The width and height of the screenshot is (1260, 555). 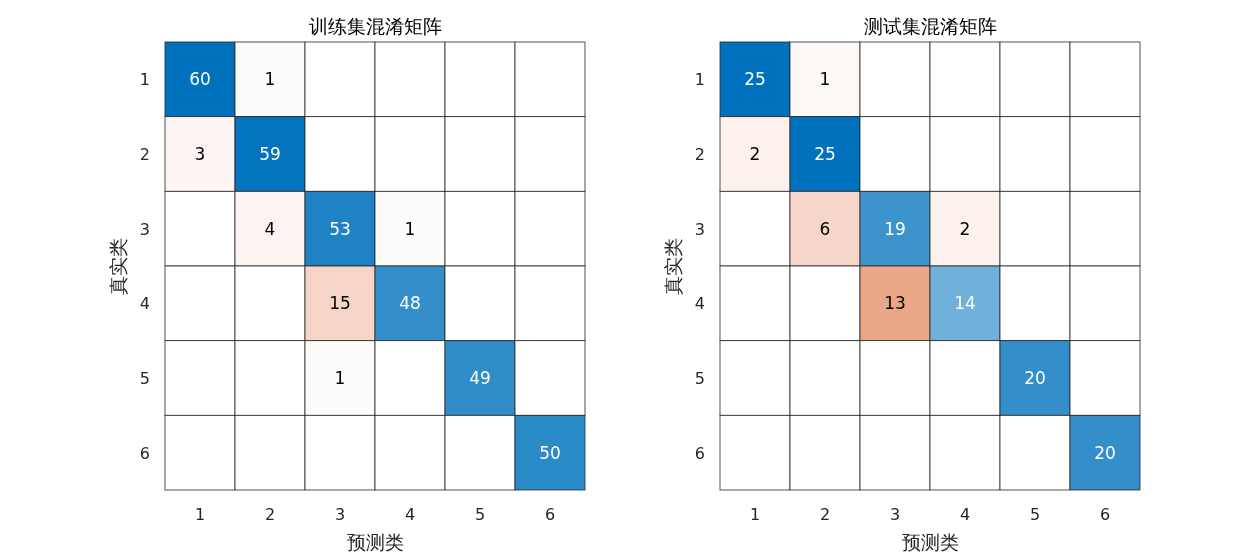 What do you see at coordinates (340, 228) in the screenshot?
I see `data-label: 53` at bounding box center [340, 228].